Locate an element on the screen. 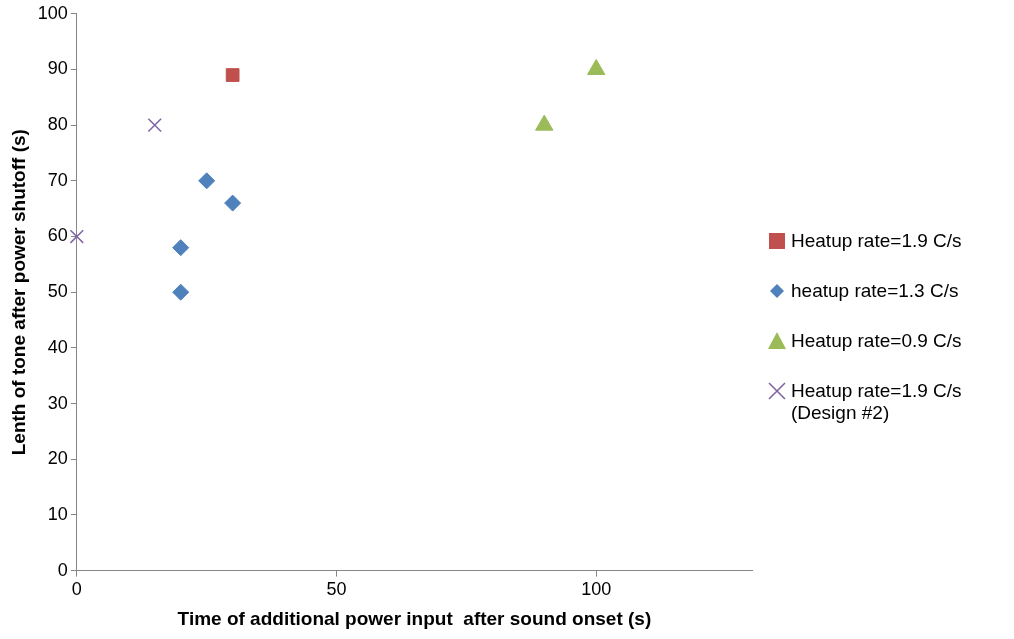  x-axis-title: Time of additional power input after sound onset (s) is located at coordinates (414, 618).